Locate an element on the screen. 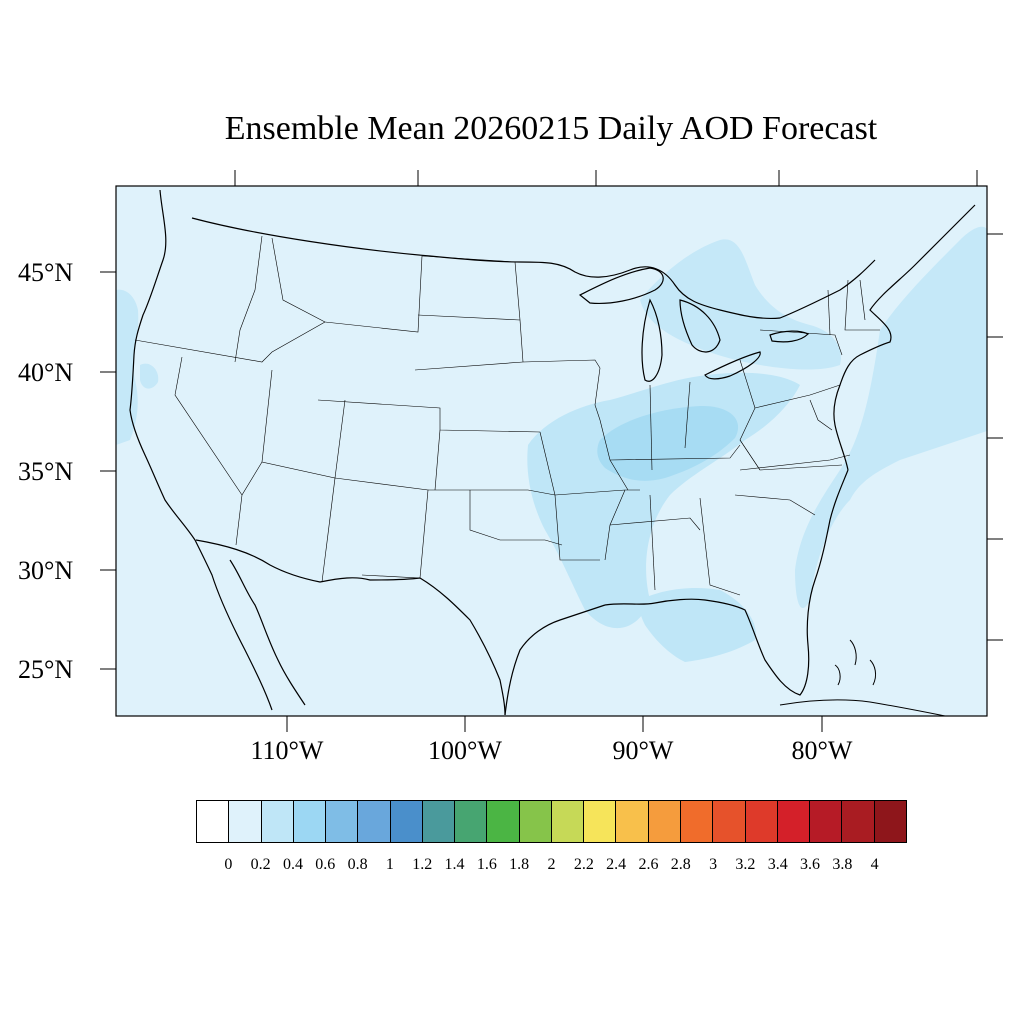 The image size is (1024, 1024). colorbar-tick-label: 0.6 is located at coordinates (325, 864).